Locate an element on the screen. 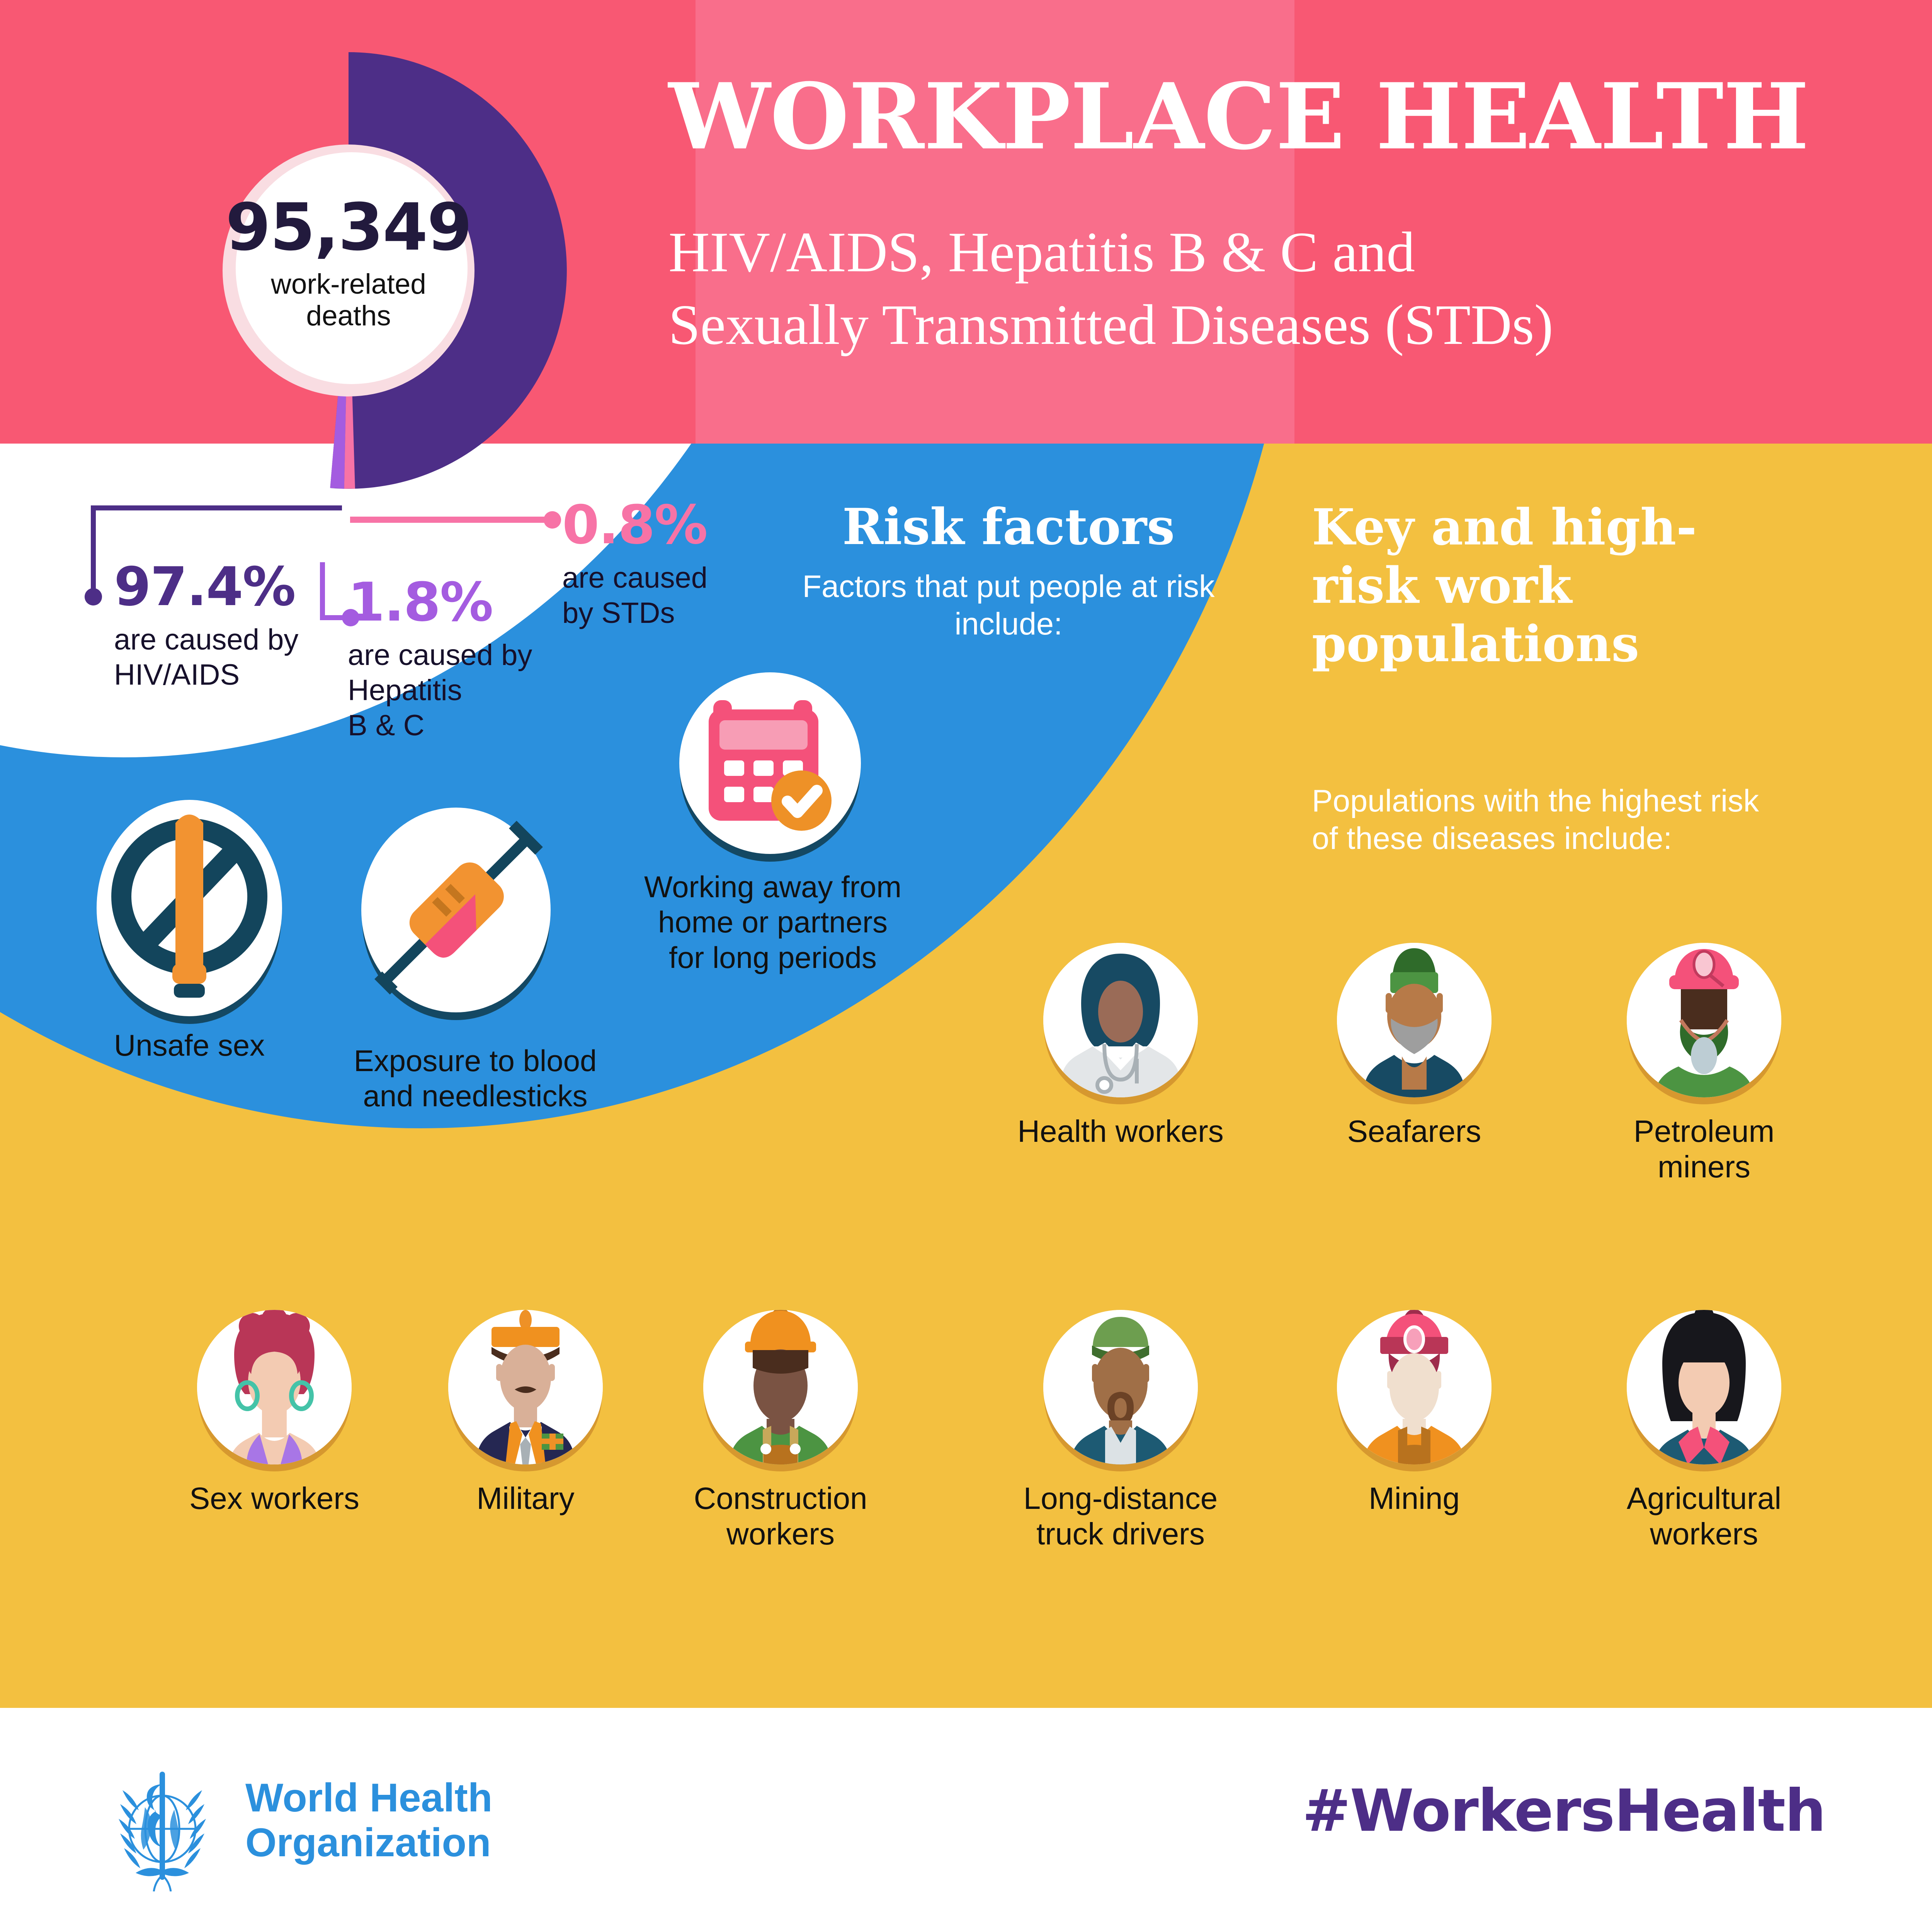 The height and width of the screenshot is (1932, 1932). population-construction-workers: Construction workers is located at coordinates (780, 1431).